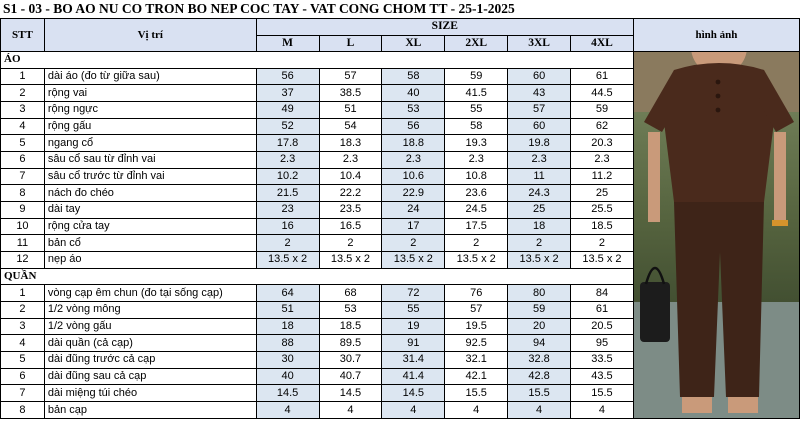  Describe the element at coordinates (476, 293) in the screenshot. I see `size-value-2xl: 76` at that location.